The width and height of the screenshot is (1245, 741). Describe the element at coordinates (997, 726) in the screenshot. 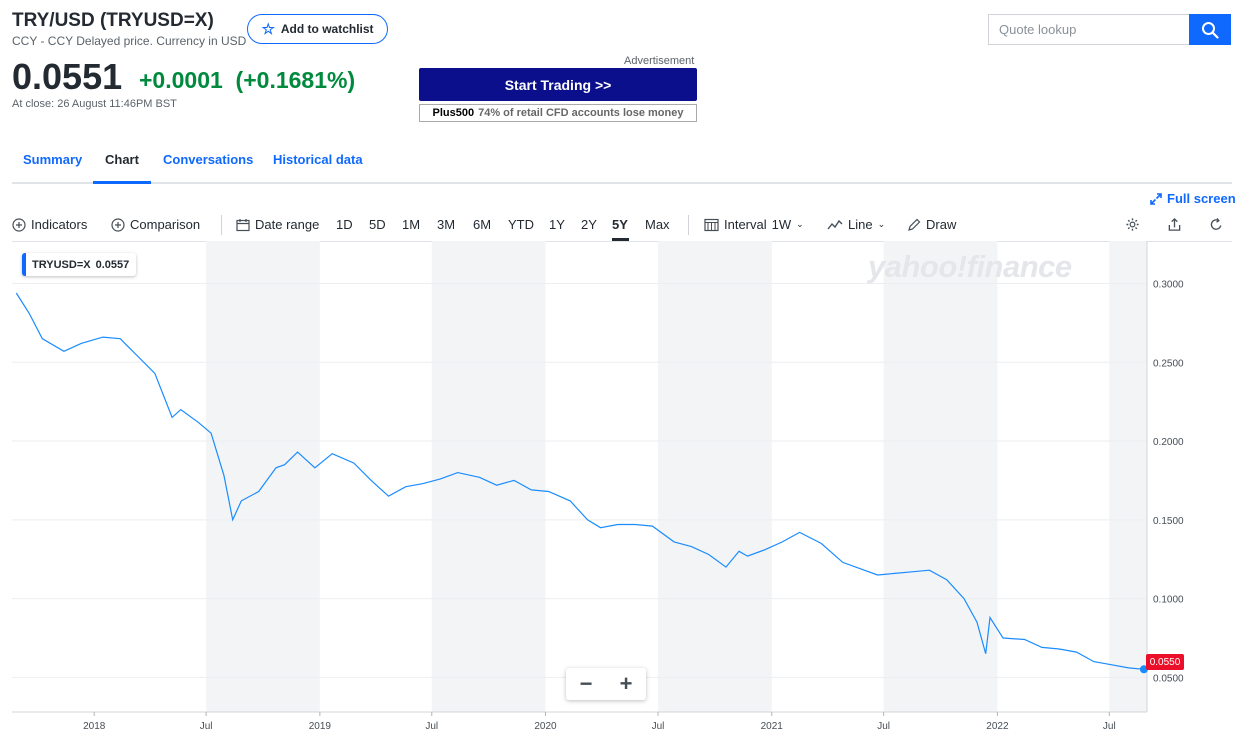

I see `x-tick-label: 2022` at that location.